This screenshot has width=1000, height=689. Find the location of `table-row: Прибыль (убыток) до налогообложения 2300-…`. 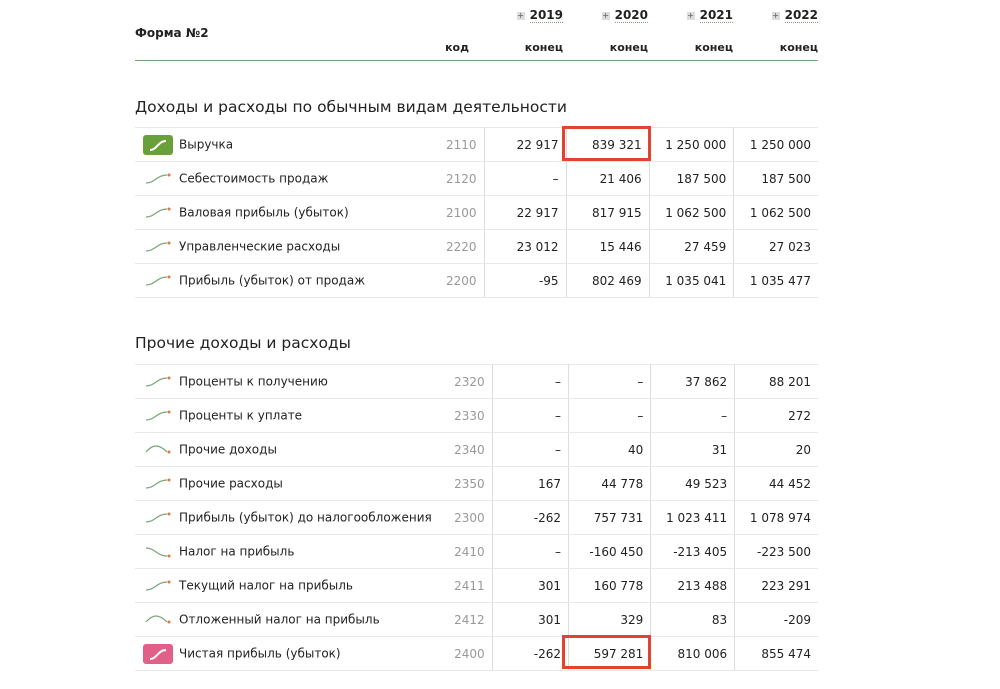

table-row: Прибыль (убыток) до налогообложения 2300-… is located at coordinates (476, 517).